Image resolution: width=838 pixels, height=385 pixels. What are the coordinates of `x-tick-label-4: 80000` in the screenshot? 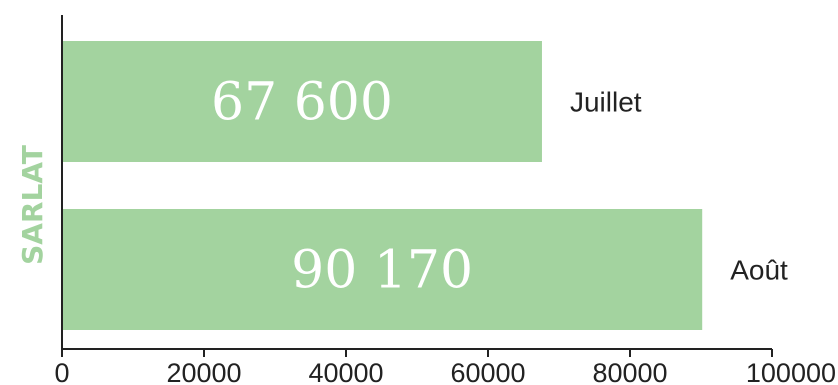 It's located at (629, 371).